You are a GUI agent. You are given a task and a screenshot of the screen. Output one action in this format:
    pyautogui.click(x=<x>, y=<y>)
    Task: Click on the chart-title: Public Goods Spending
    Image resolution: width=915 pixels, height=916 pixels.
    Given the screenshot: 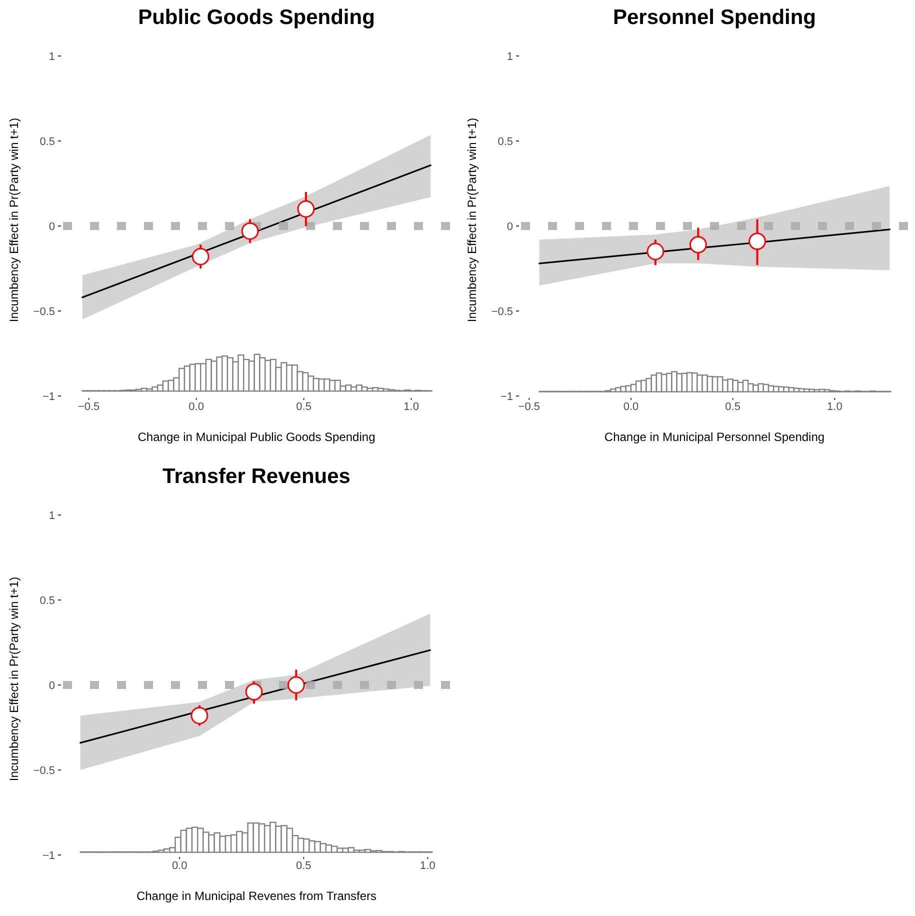 What is the action you would take?
    pyautogui.click(x=256, y=17)
    